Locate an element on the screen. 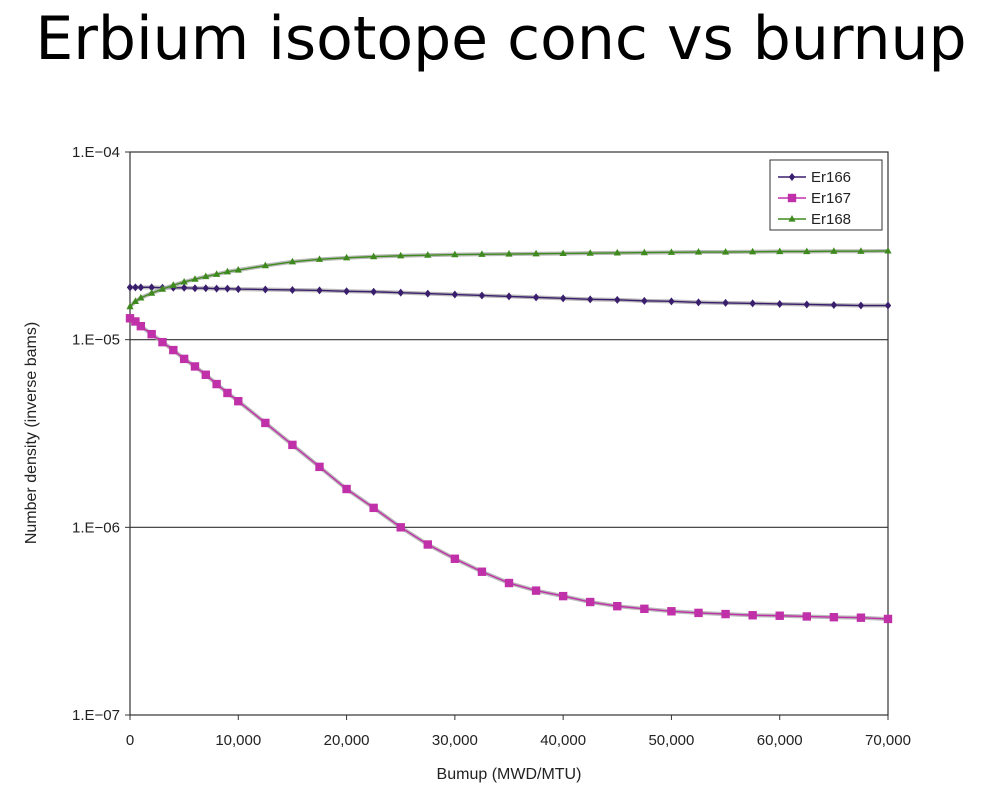 The height and width of the screenshot is (808, 1002). x-tick-label: 0 is located at coordinates (130, 740).